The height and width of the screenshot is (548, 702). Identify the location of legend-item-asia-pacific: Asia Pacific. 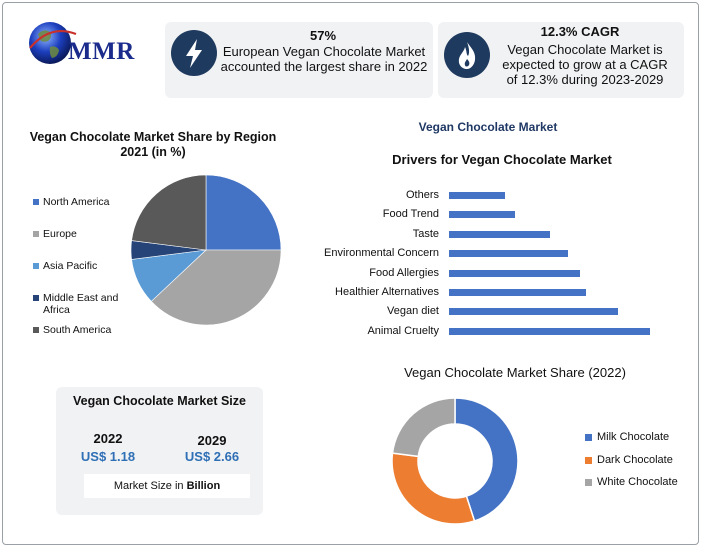
(79, 266).